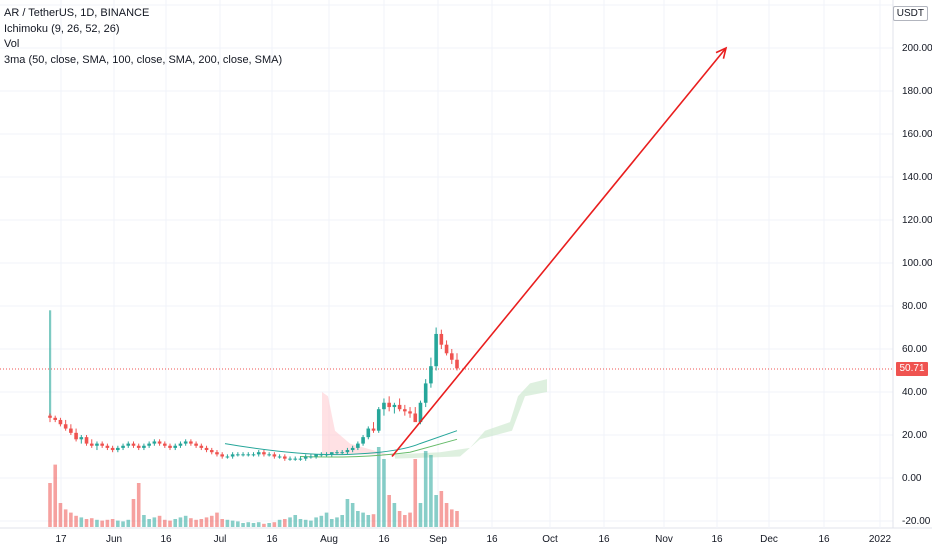 The image size is (932, 550). I want to click on symbol-title: AR / TetherUS, 1D, BINANCE, so click(143, 14).